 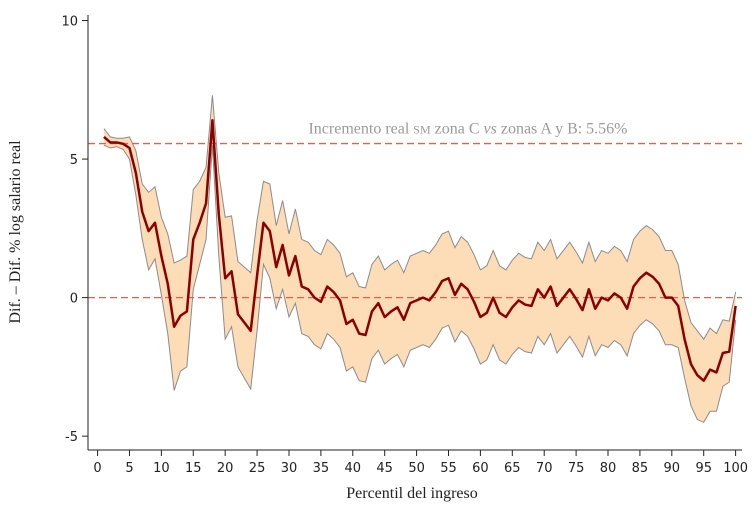 What do you see at coordinates (193, 468) in the screenshot?
I see `x-tick-label: 15` at bounding box center [193, 468].